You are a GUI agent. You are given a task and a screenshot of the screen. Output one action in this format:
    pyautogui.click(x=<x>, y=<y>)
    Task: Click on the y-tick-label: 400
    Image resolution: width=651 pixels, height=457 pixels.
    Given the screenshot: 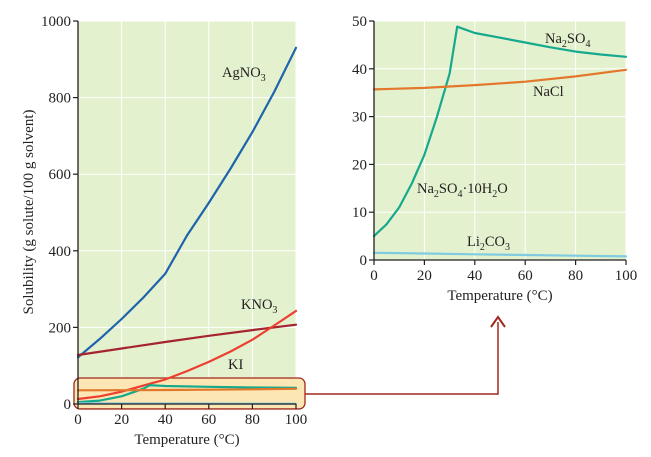 What is the action you would take?
    pyautogui.click(x=60, y=252)
    